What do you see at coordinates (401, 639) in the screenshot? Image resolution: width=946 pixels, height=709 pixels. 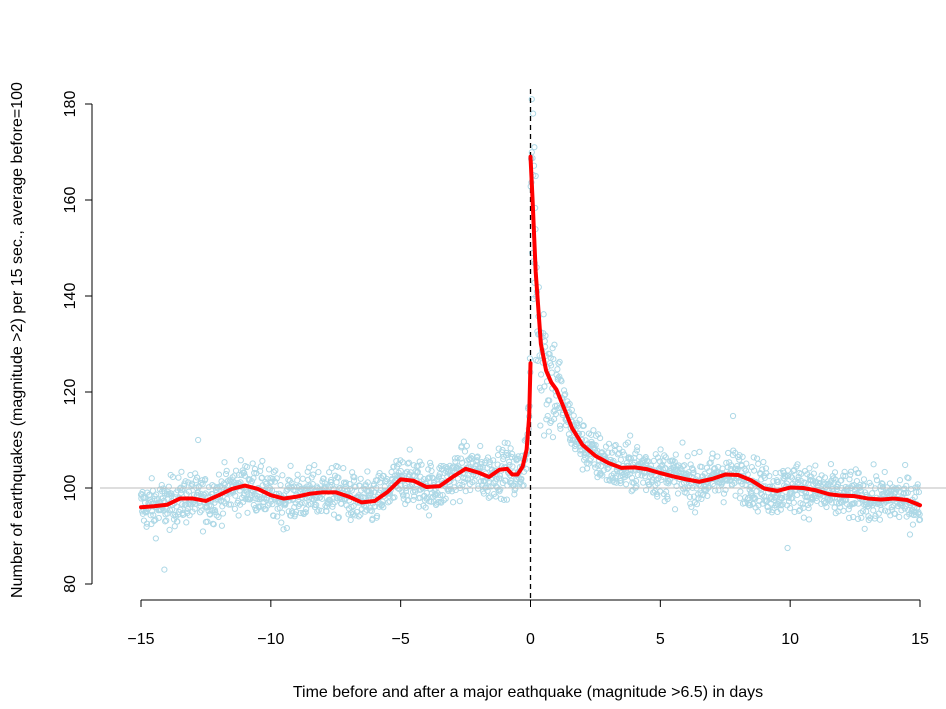 I see `x-tick-label: −5` at bounding box center [401, 639].